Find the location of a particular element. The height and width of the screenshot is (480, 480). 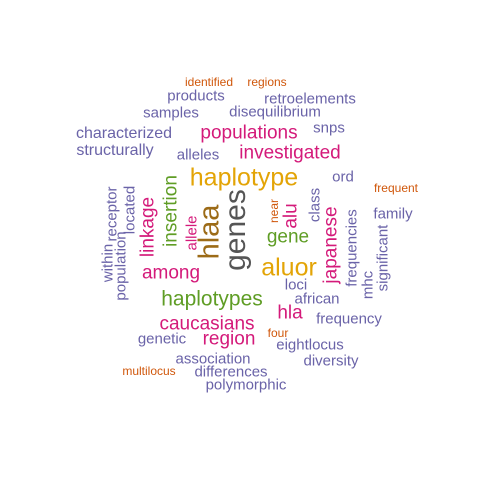

word-family: family is located at coordinates (393, 214).